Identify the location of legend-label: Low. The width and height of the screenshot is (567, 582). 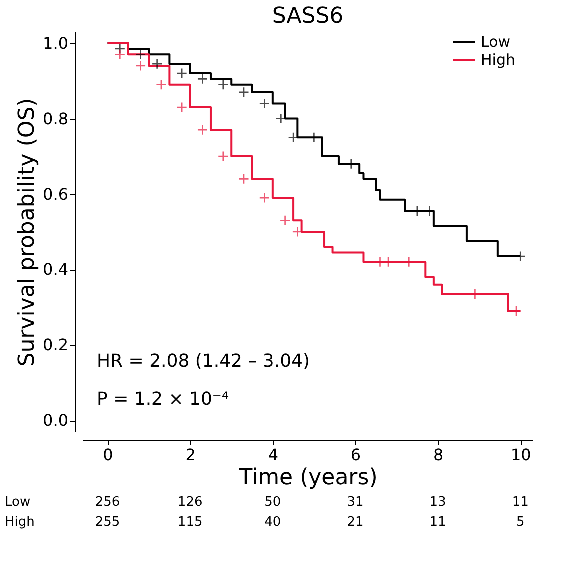
(496, 42).